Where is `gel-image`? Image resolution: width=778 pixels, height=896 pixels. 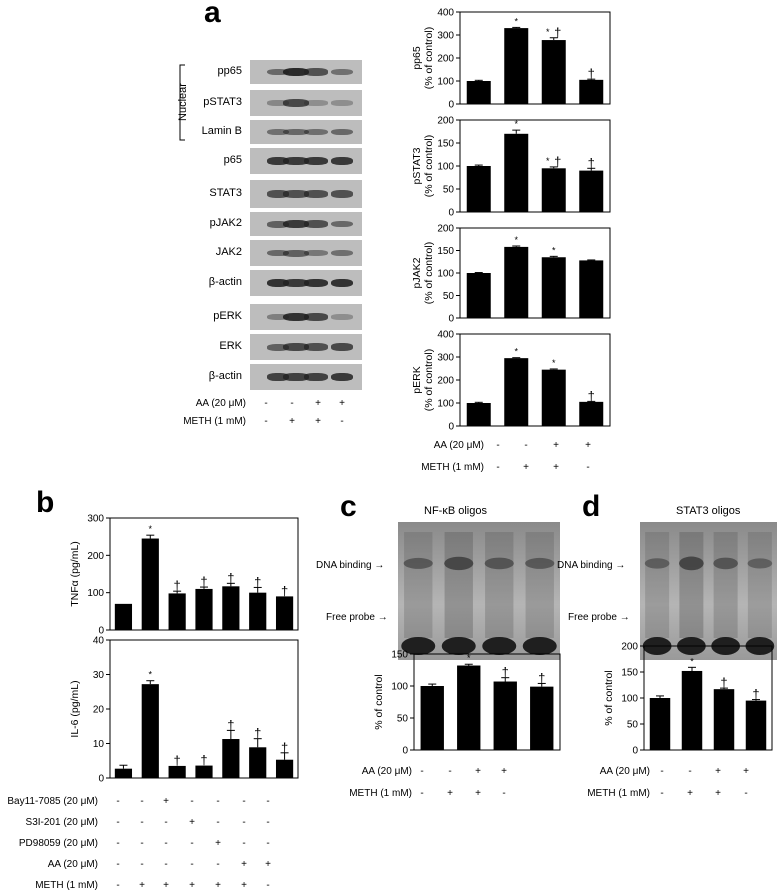 gel-image is located at coordinates (708, 591).